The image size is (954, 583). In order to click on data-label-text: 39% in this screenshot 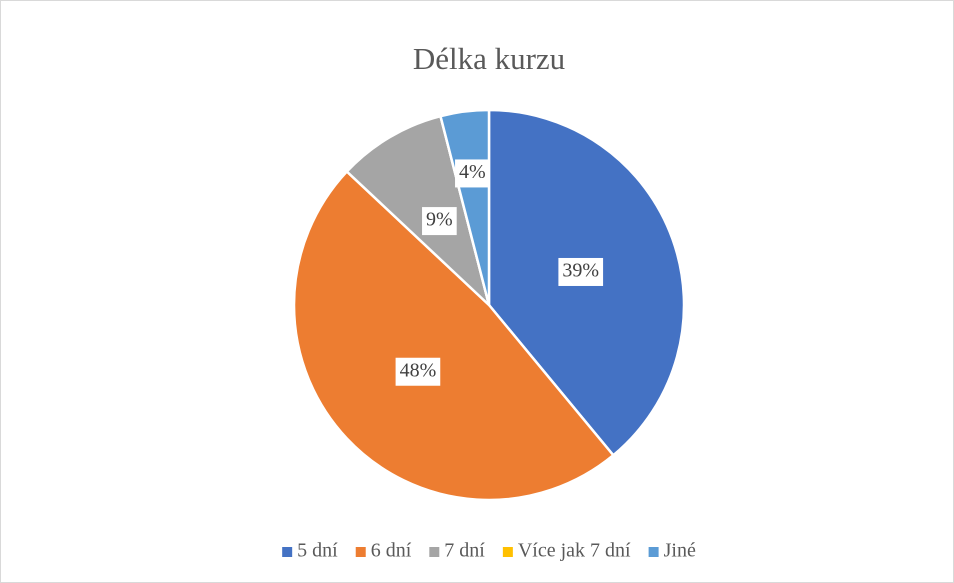, I will do `click(580, 271)`.